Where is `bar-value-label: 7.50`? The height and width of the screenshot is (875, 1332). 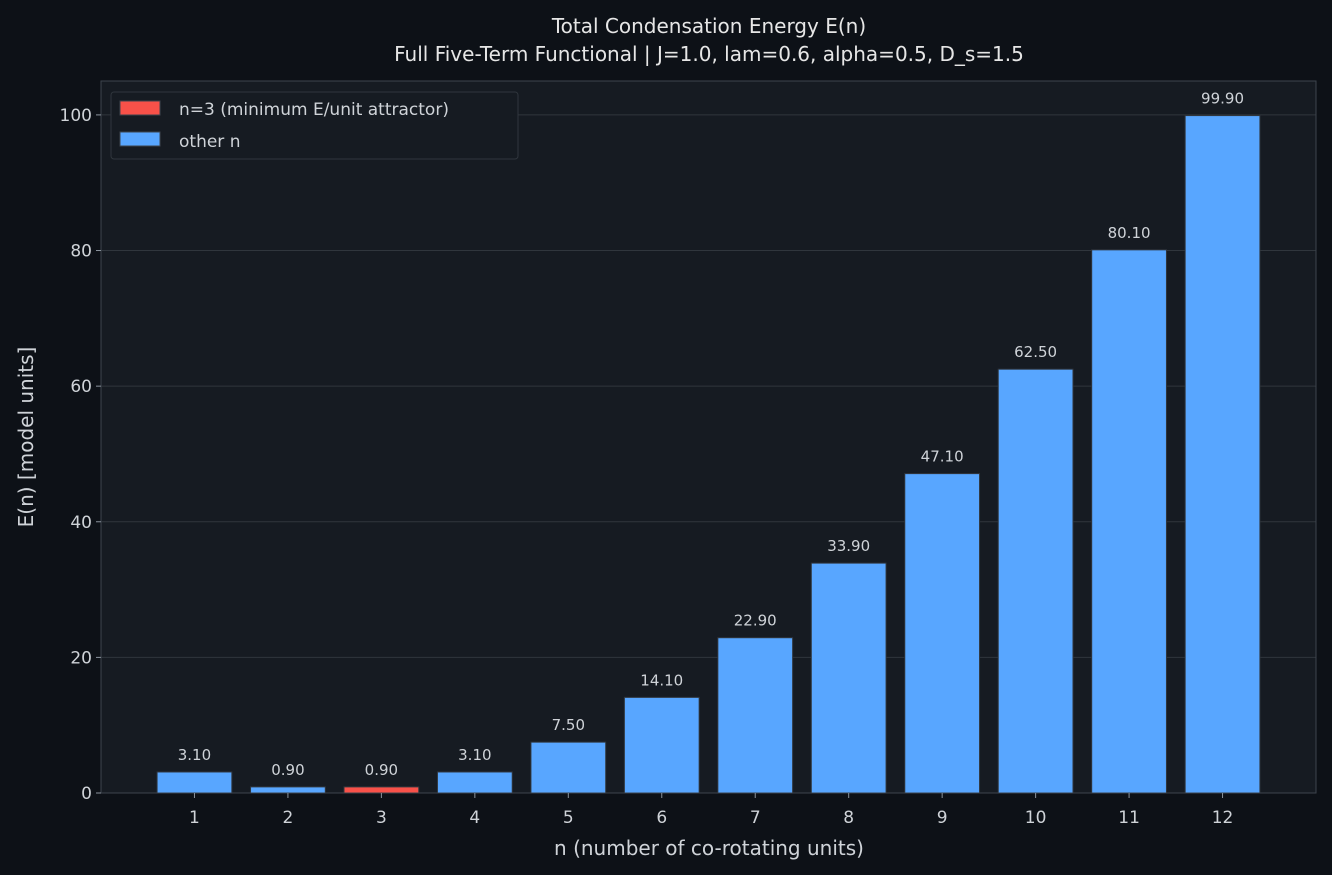 bar-value-label: 7.50 is located at coordinates (568, 725).